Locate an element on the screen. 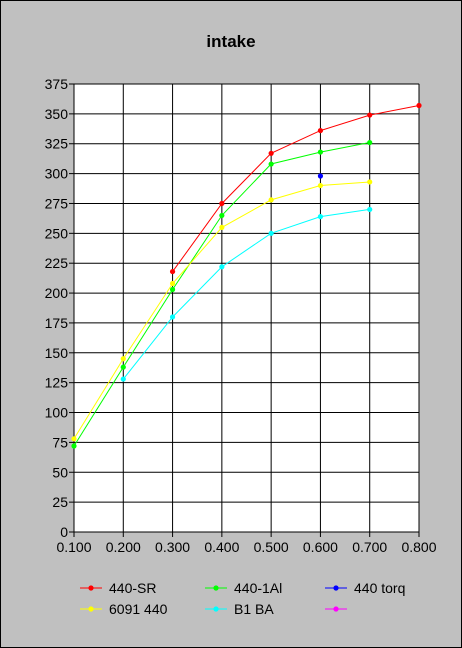  x-tick-label: 0.800 is located at coordinates (418, 547).